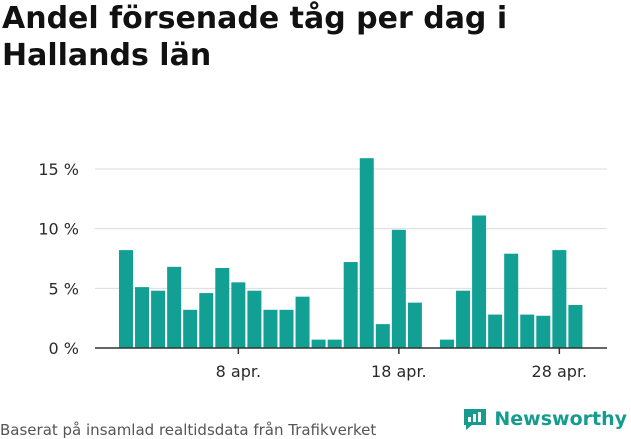 The width and height of the screenshot is (631, 439). Describe the element at coordinates (58, 169) in the screenshot. I see `y-tick-label-15: 15 %` at that location.